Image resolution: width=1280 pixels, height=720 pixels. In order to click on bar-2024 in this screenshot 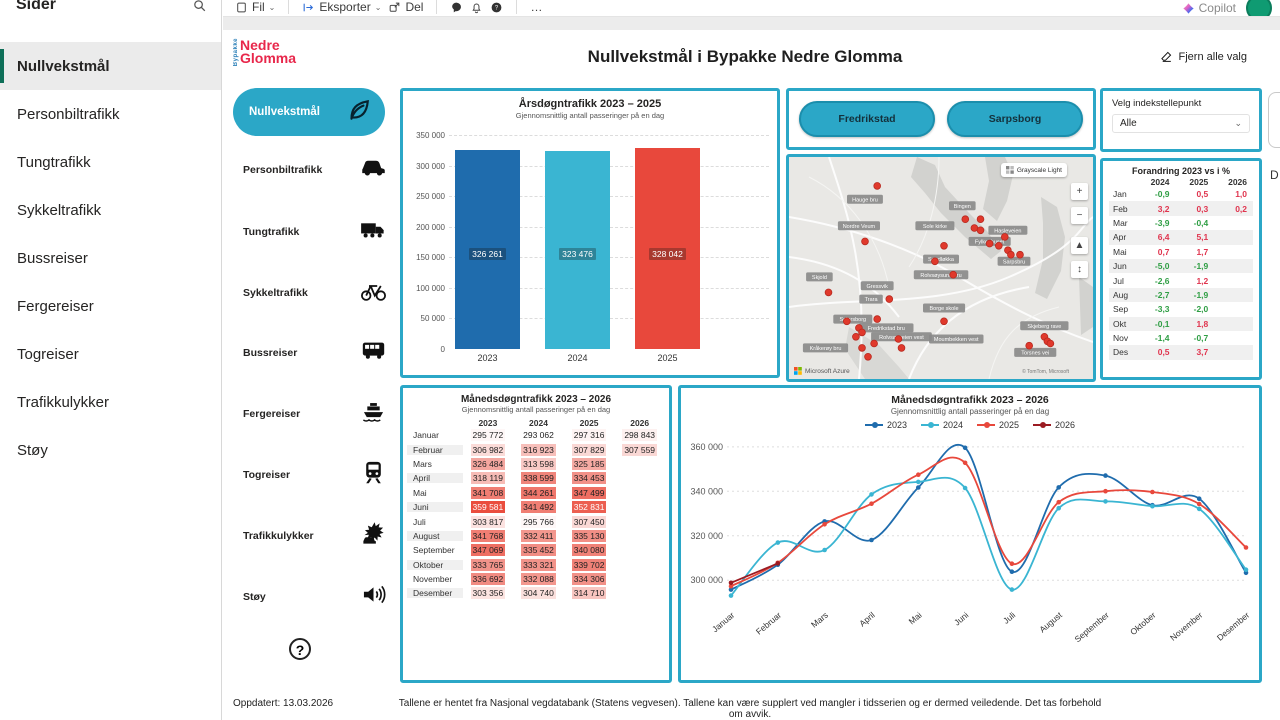, I will do `click(577, 250)`.